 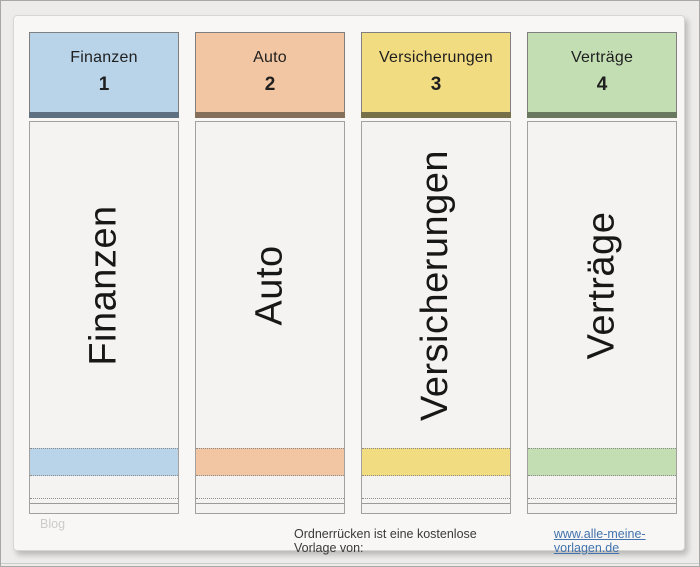 What do you see at coordinates (599, 541) in the screenshot?
I see `footer-link: www.alle-meine-vorlagen.de` at bounding box center [599, 541].